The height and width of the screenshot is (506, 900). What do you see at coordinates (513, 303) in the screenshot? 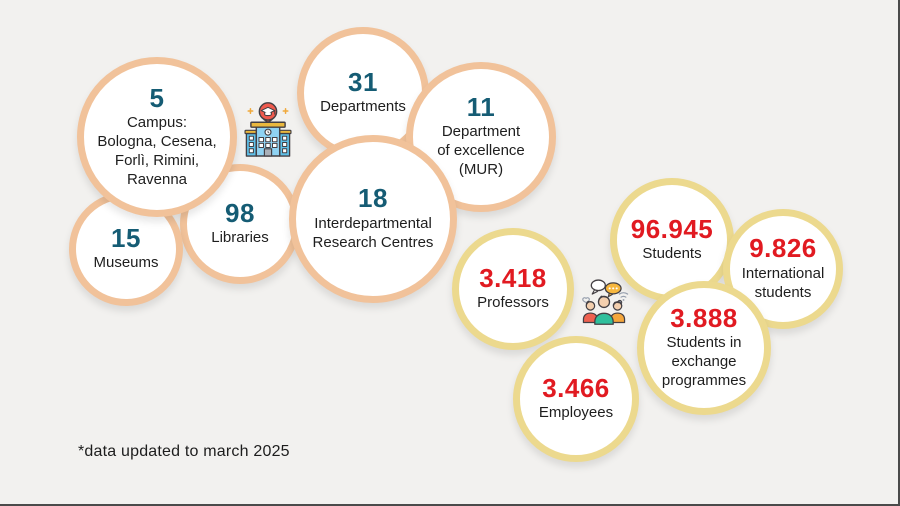
I see `stat-label: Professors` at bounding box center [513, 303].